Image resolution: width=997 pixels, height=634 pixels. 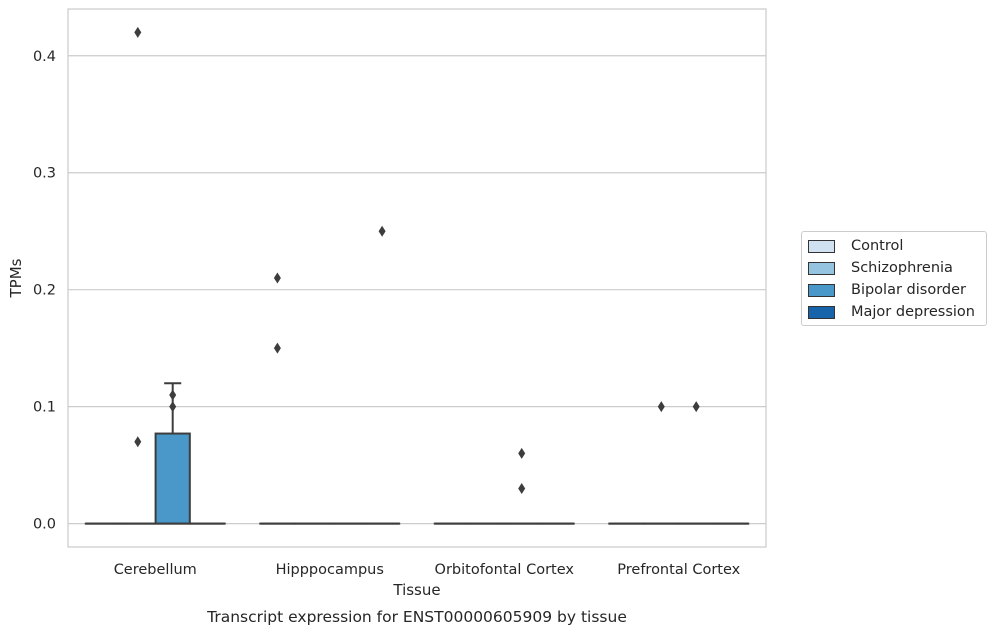 I want to click on legend-swatch-schizophrenia, so click(x=821, y=268).